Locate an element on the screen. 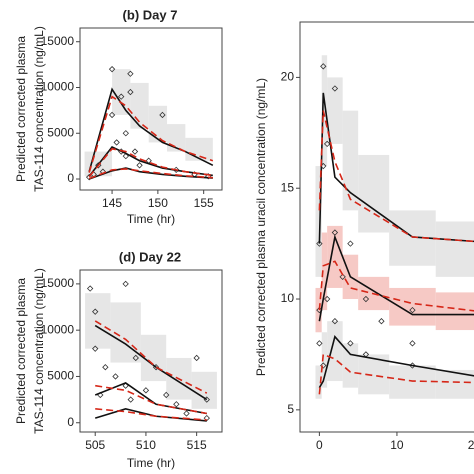  x-tick-label: 10 is located at coordinates (397, 445).